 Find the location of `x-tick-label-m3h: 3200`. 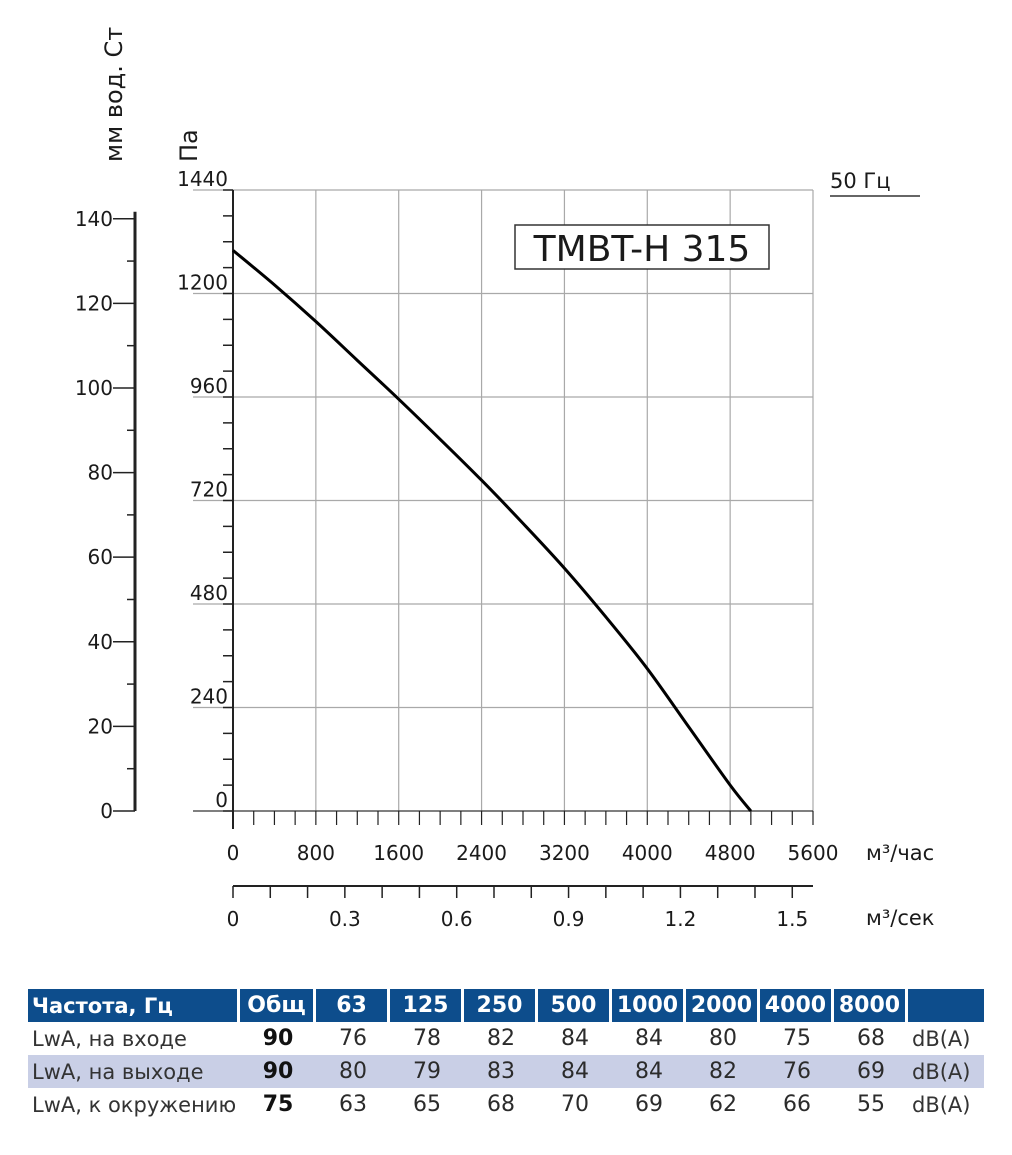

x-tick-label-m3h: 3200 is located at coordinates (564, 853).